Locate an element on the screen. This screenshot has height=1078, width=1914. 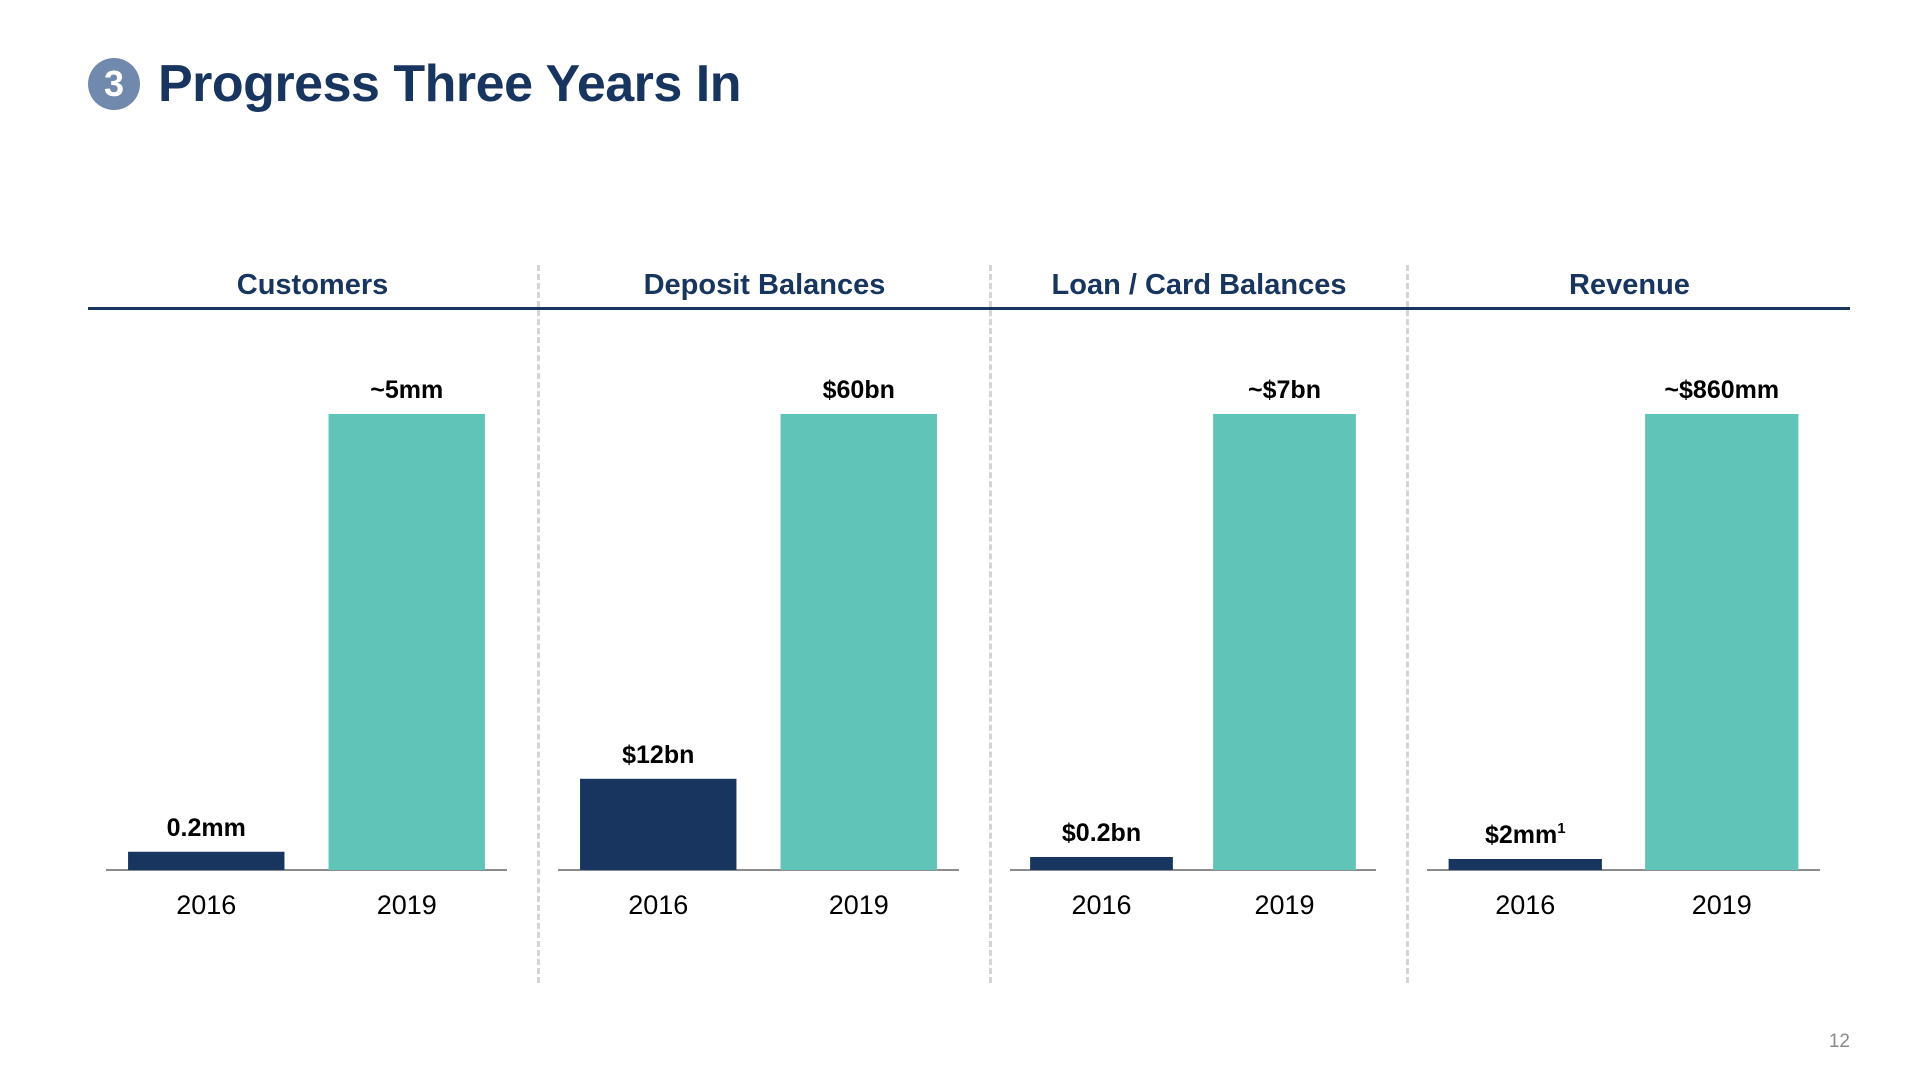
title-row: 3 Progress Three Years In is located at coordinates (414, 84).